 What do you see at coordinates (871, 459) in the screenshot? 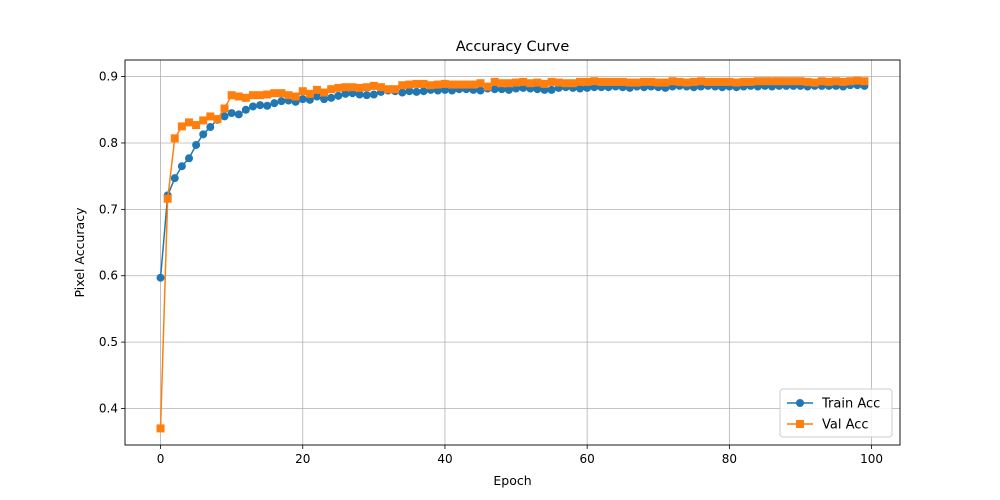
I see `x-tick-label: 100` at bounding box center [871, 459].